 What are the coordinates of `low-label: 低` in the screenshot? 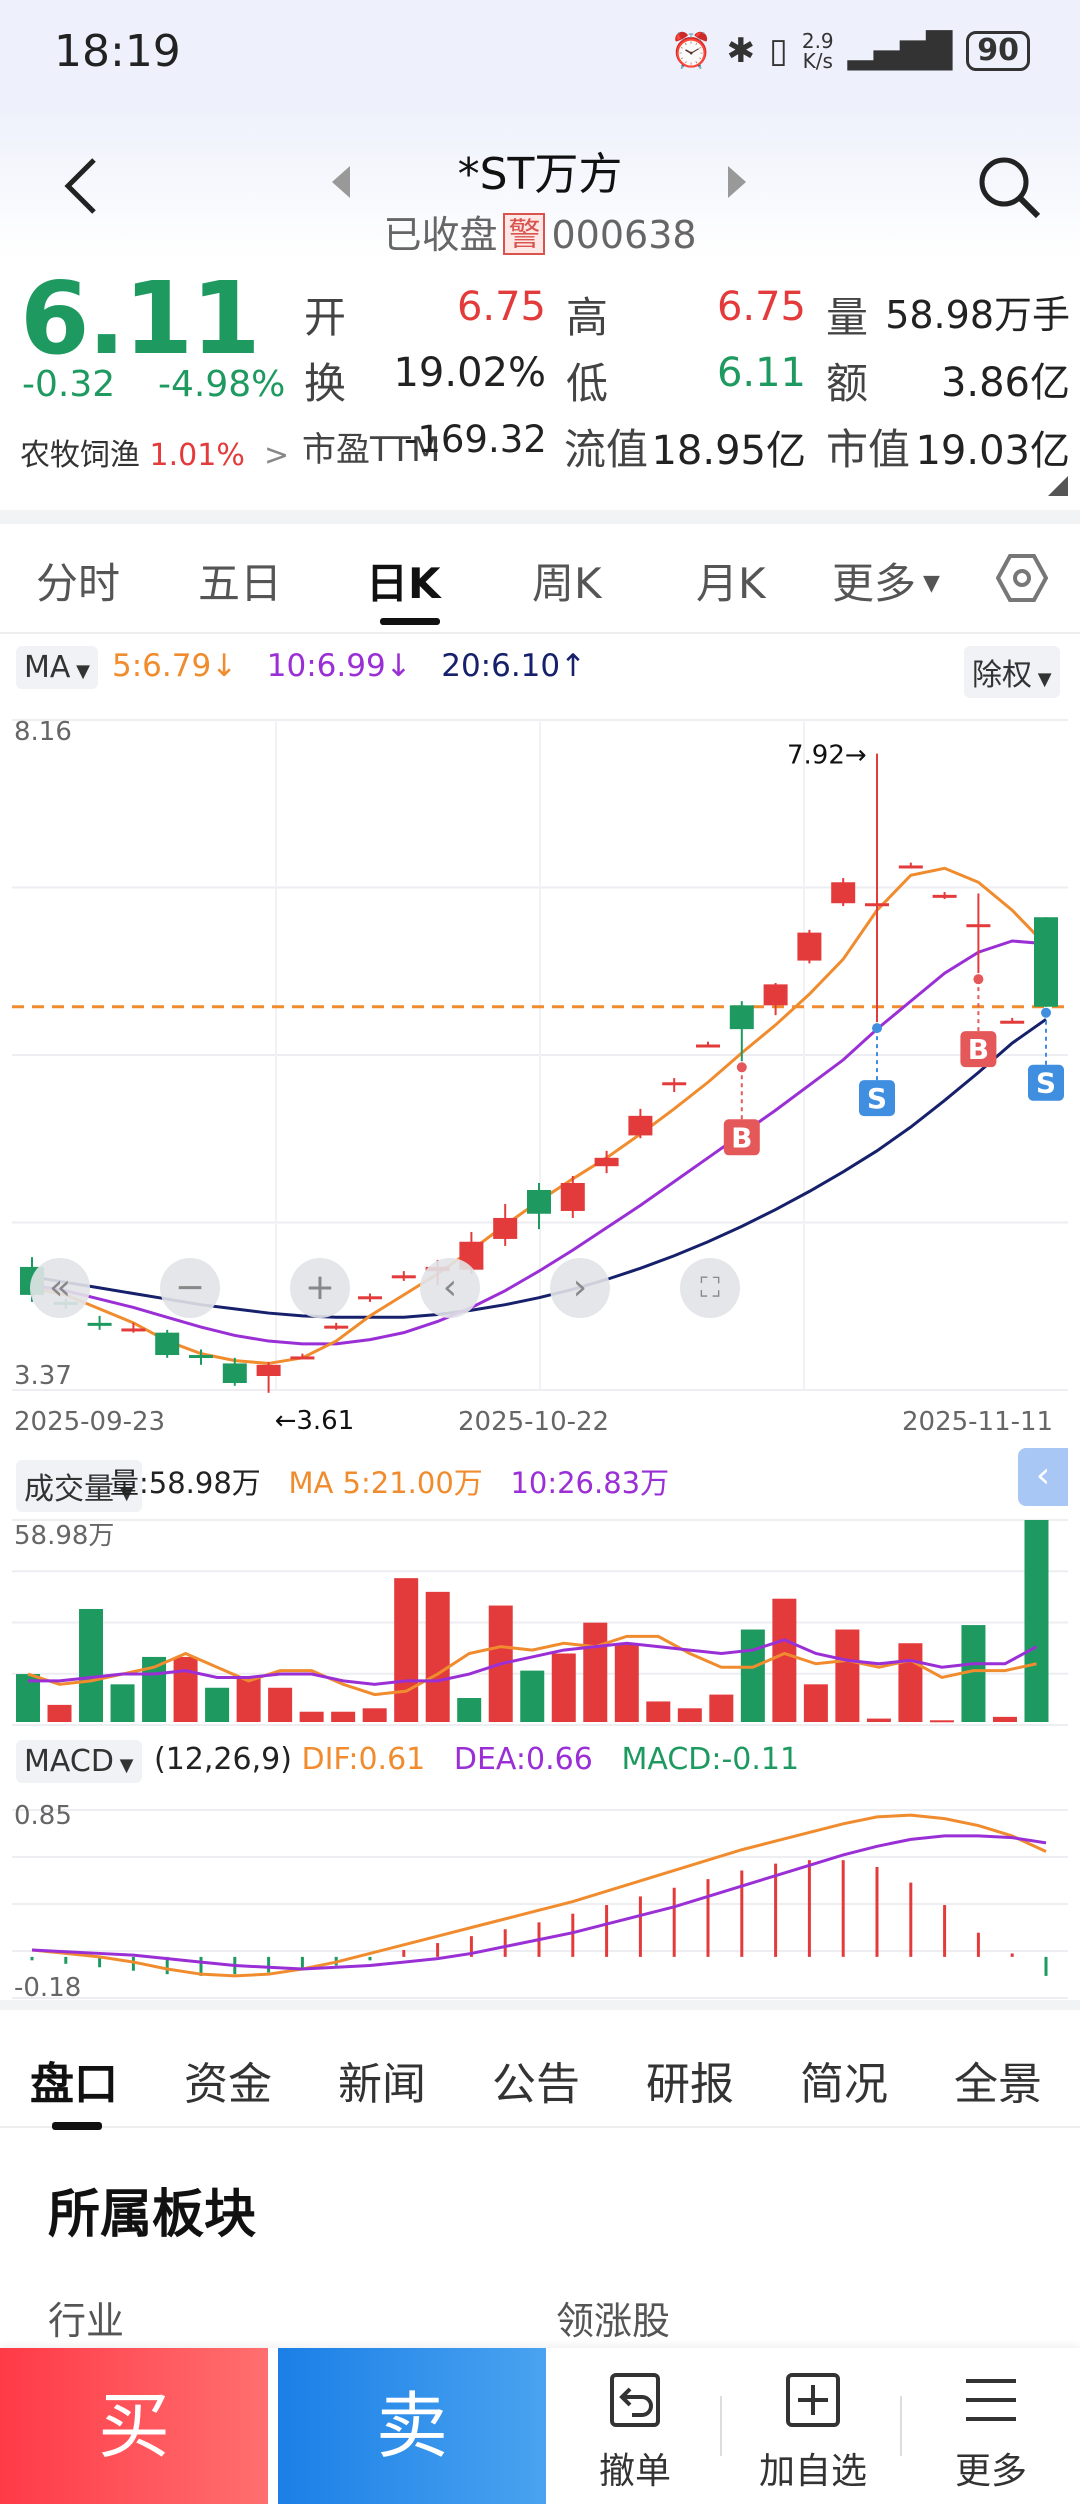 It's located at (587, 383).